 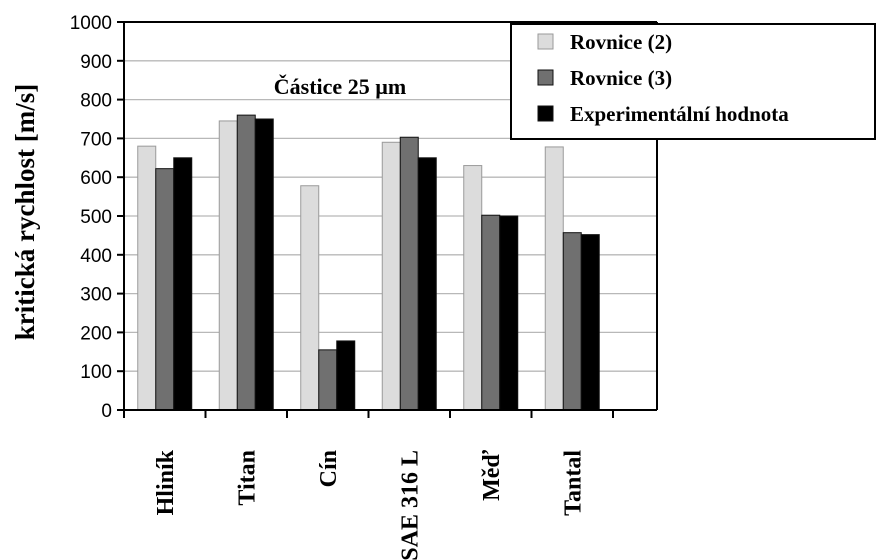 I want to click on y-axis-label: kritická rychlost [m/s], so click(x=25, y=212).